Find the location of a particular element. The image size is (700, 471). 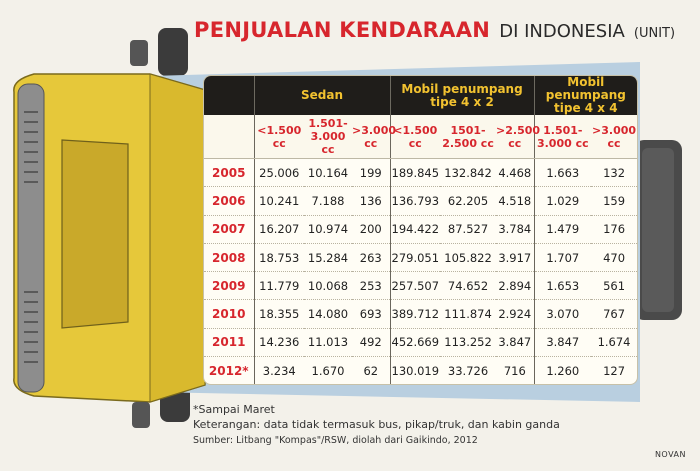

chart-title: PENJUALAN KENDARAAN DI INDONESIA (UNIT) is located at coordinates (434, 30).